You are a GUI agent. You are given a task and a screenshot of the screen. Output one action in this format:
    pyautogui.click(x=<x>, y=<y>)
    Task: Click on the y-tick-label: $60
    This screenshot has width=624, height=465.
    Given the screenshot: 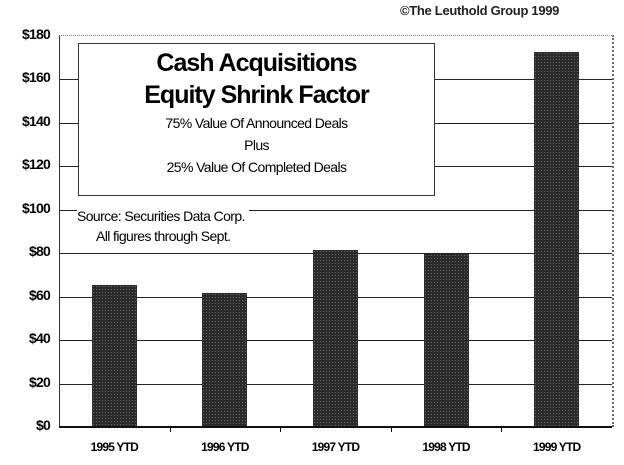 What is the action you would take?
    pyautogui.click(x=40, y=294)
    